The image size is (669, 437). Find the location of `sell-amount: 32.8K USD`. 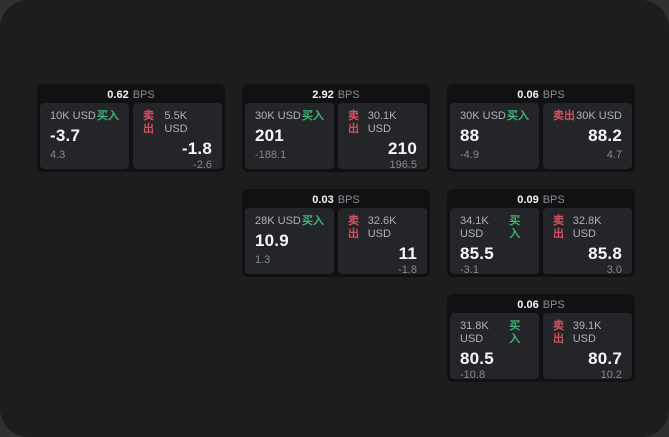

sell-amount: 32.8K USD is located at coordinates (587, 227).